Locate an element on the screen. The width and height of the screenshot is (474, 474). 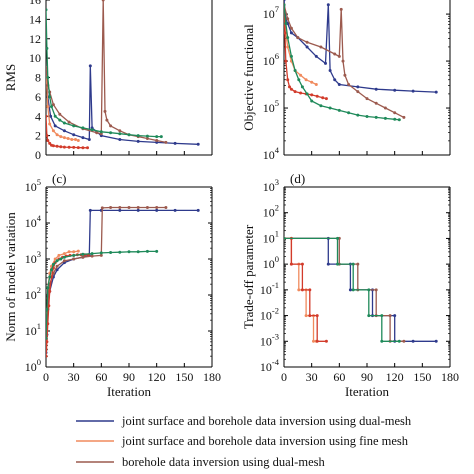
x-tick-label: 120 is located at coordinates (157, 377).